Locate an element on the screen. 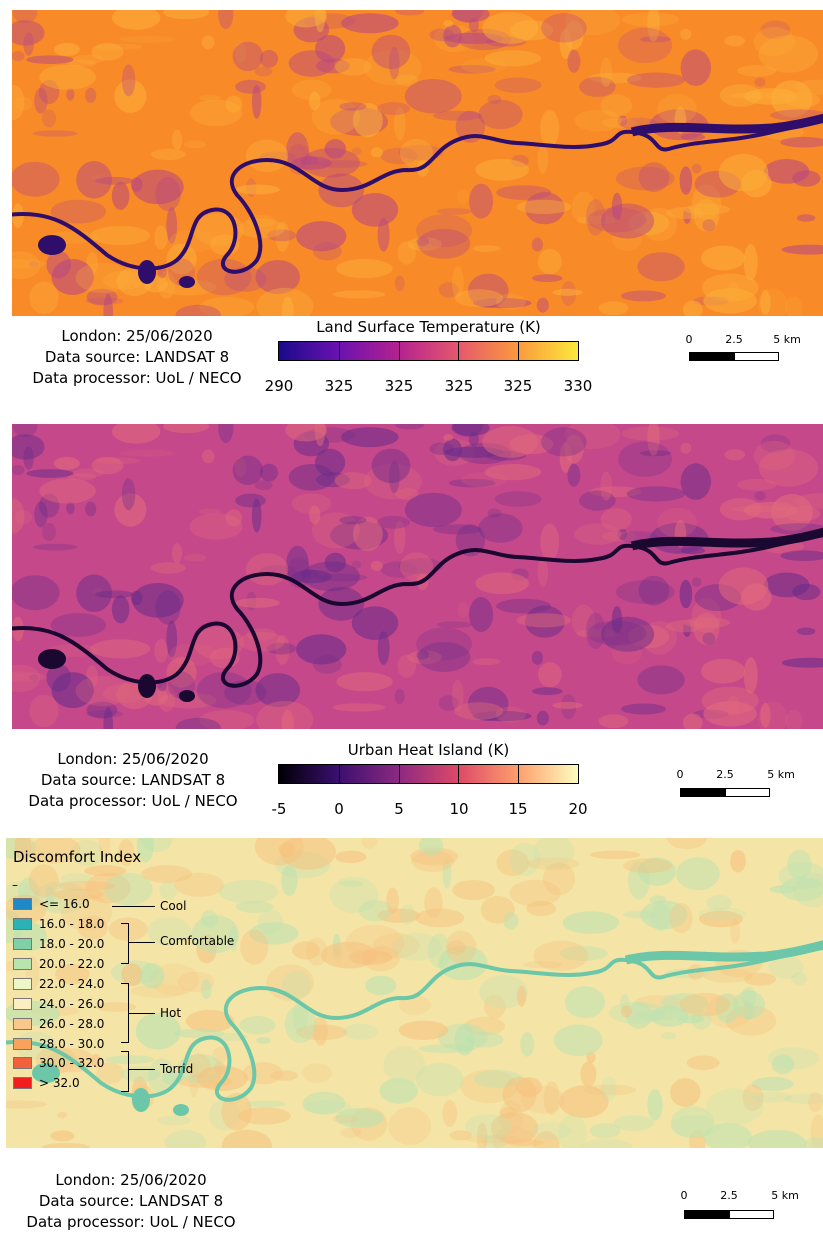 This screenshot has height=1233, width=823. legend-item: 30.0 - 32.0 is located at coordinates (58, 1063).